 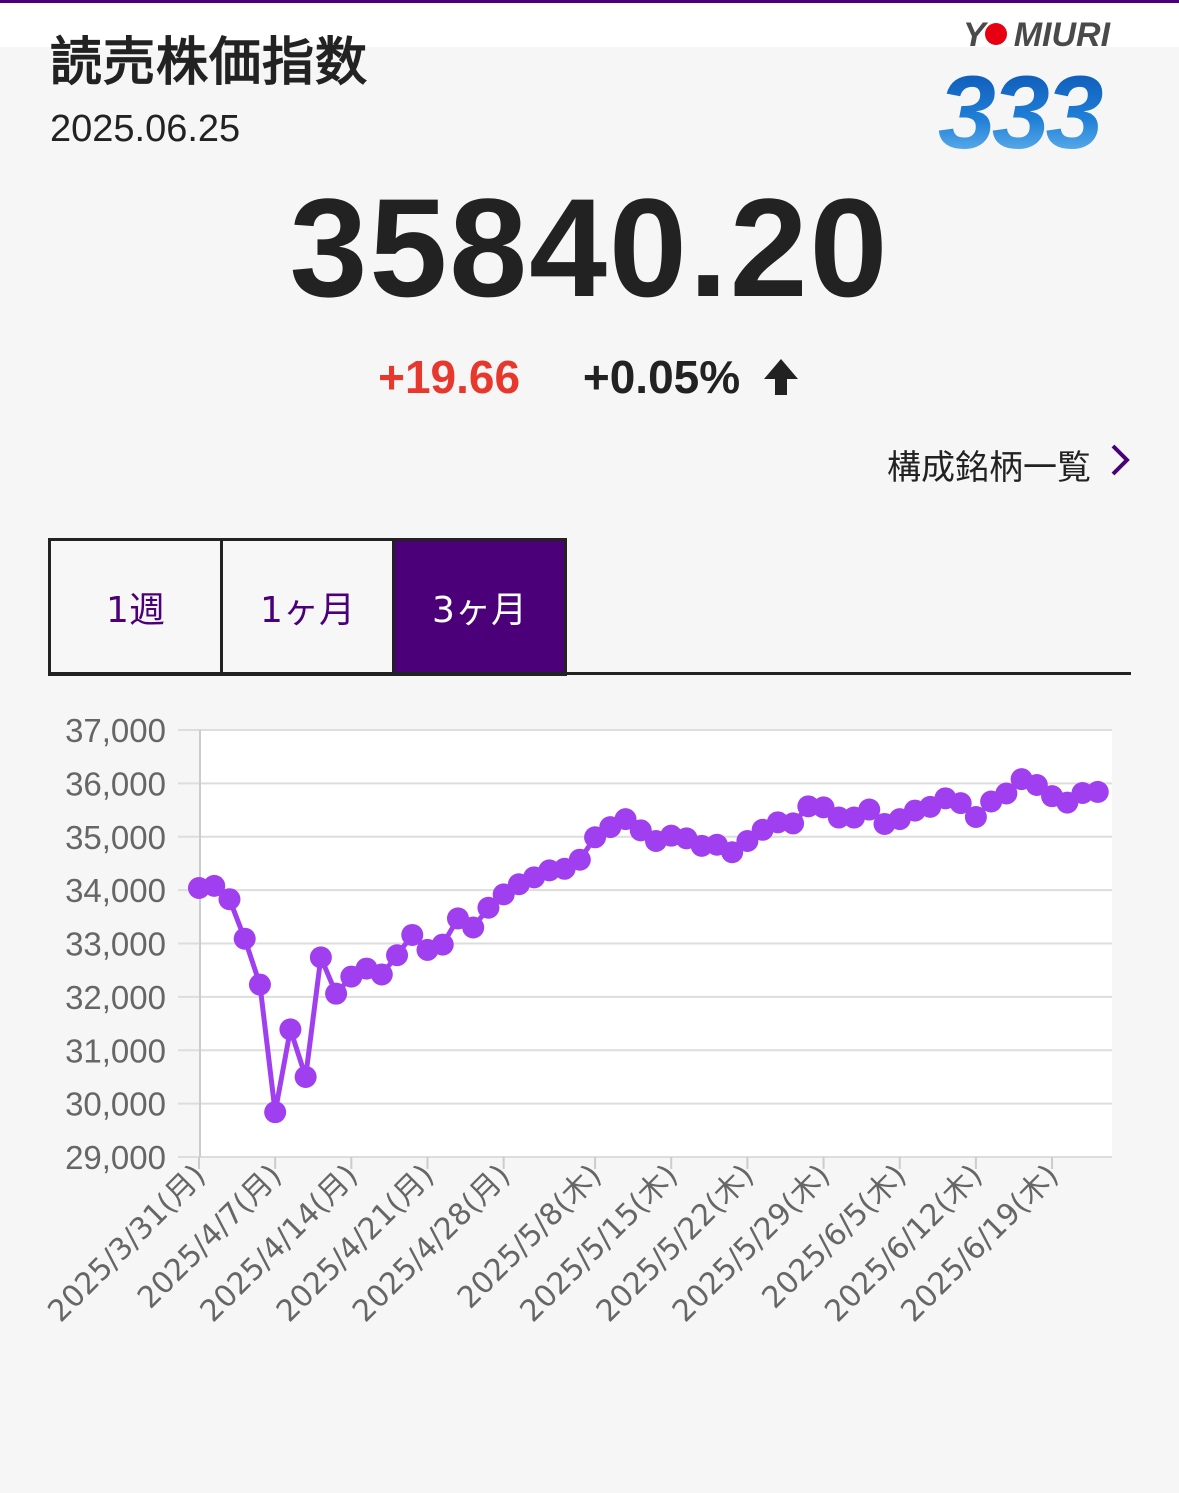 What do you see at coordinates (589, 1) in the screenshot?
I see `top-accent-rule` at bounding box center [589, 1].